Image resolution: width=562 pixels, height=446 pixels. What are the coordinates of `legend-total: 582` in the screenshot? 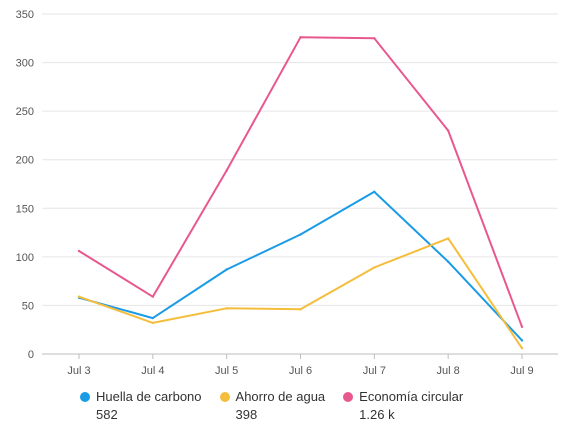 It's located at (107, 414).